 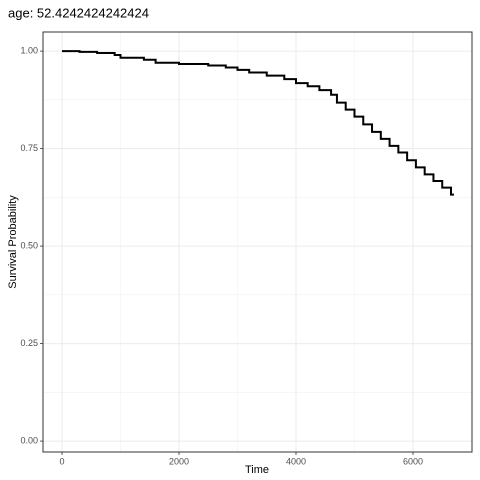 I want to click on x-tick-label: 2000, so click(x=179, y=461).